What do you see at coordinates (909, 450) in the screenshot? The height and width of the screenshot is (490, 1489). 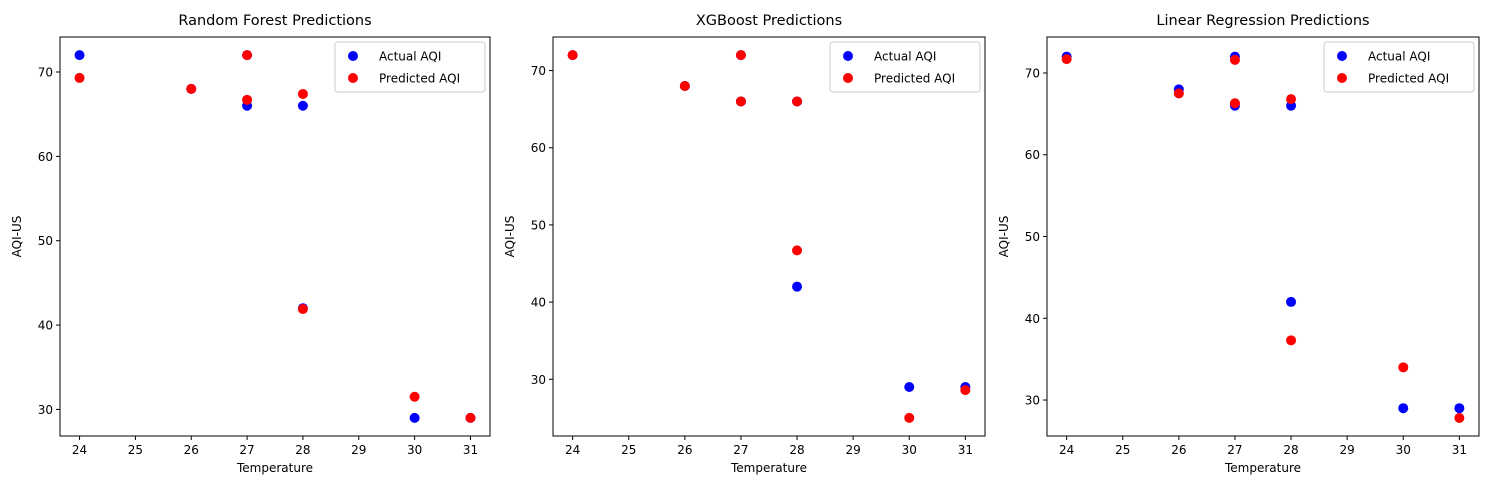 I see `x-tick-label: 30` at bounding box center [909, 450].